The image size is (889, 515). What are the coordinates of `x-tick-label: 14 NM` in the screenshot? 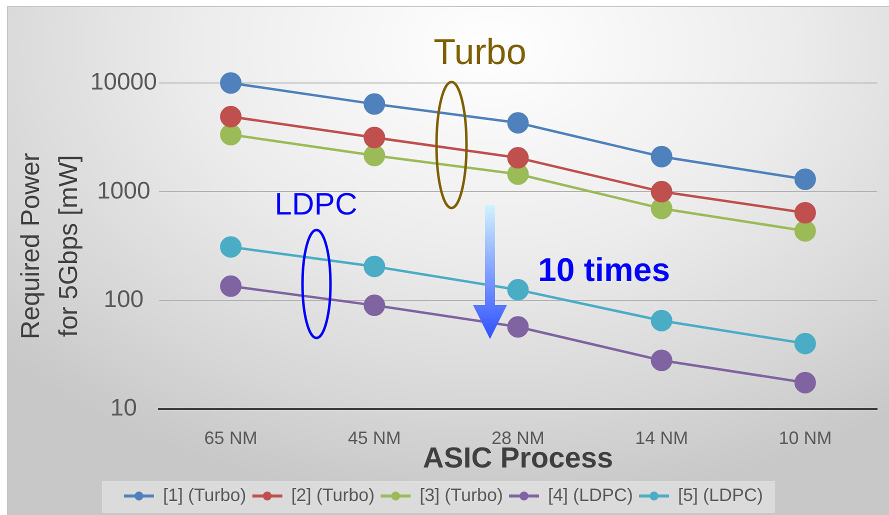 It's located at (661, 438).